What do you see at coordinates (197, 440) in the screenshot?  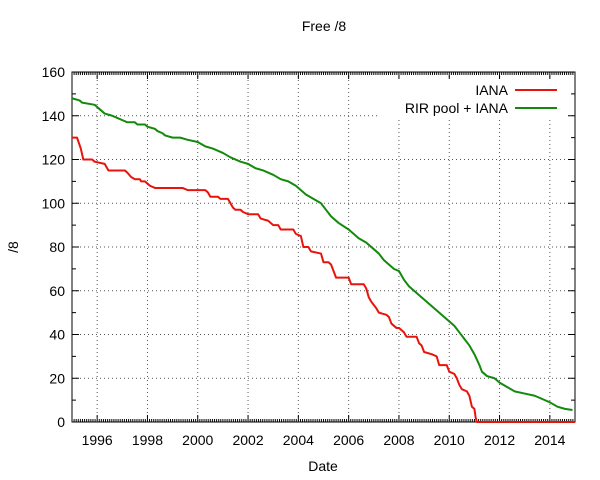 I see `x-tick-label: 2000` at bounding box center [197, 440].